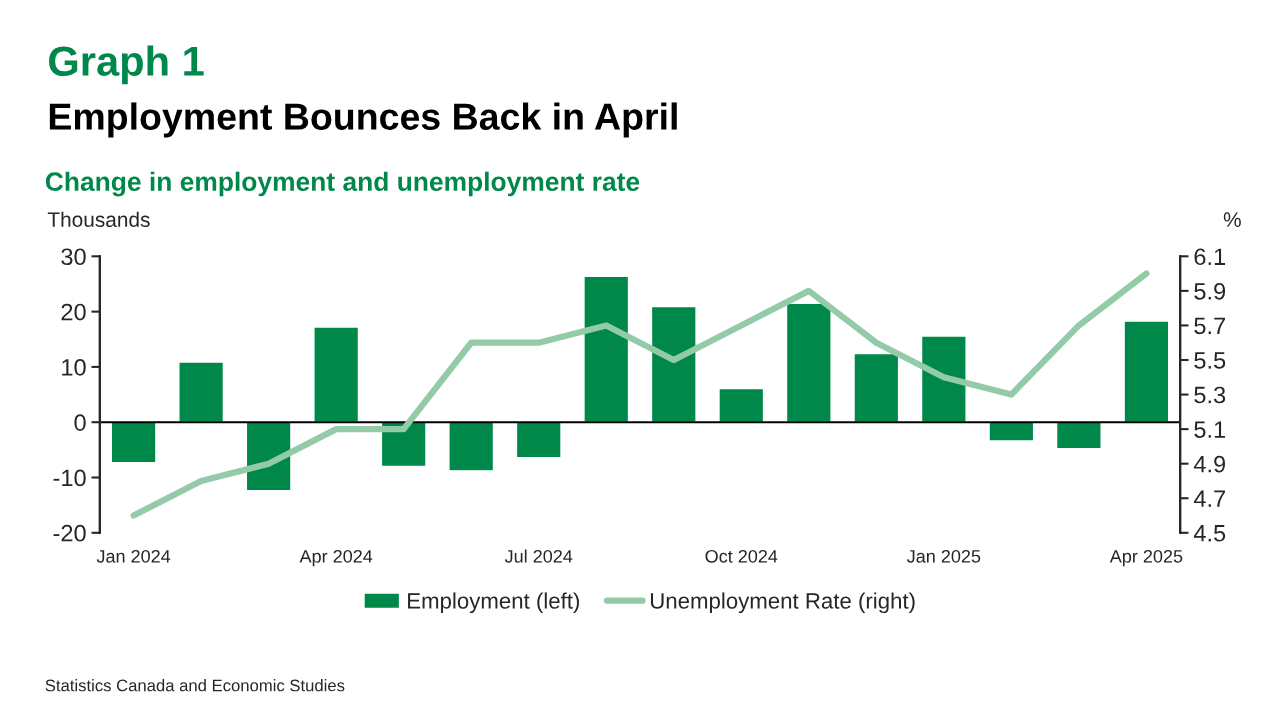 This screenshot has height=720, width=1280. I want to click on y2-tick-label: 5.5, so click(1210, 360).